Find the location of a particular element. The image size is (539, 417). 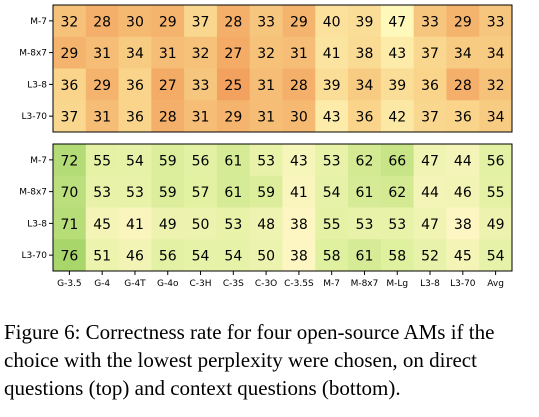

cell-value-label: 61 is located at coordinates (365, 193).